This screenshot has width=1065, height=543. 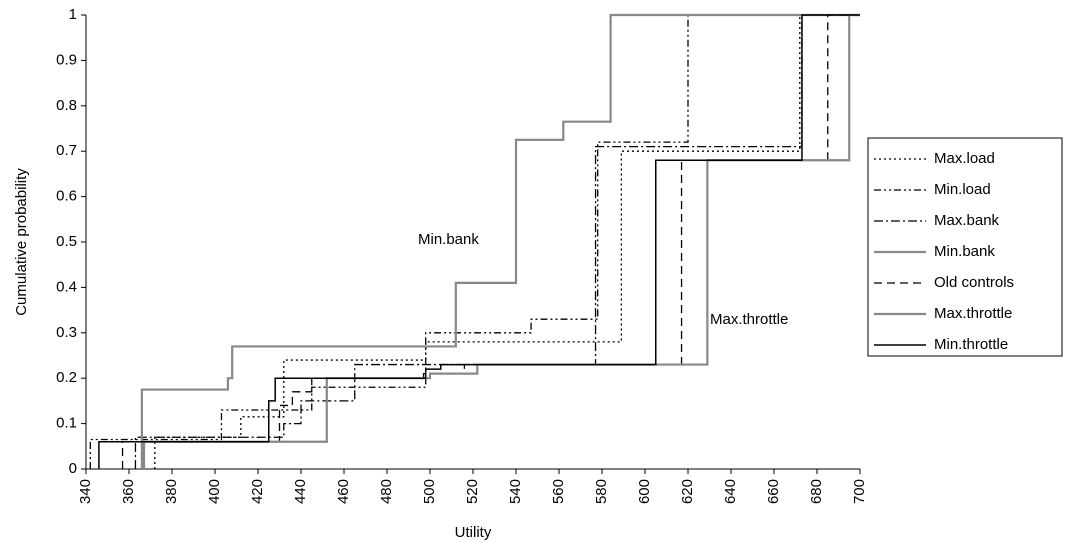 I want to click on legend-label: Min.bank, so click(x=964, y=251).